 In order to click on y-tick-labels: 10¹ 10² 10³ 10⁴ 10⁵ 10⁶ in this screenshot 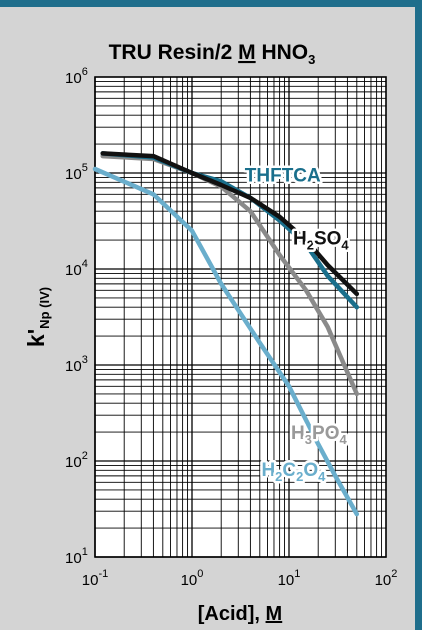, I will do `click(76, 316)`.